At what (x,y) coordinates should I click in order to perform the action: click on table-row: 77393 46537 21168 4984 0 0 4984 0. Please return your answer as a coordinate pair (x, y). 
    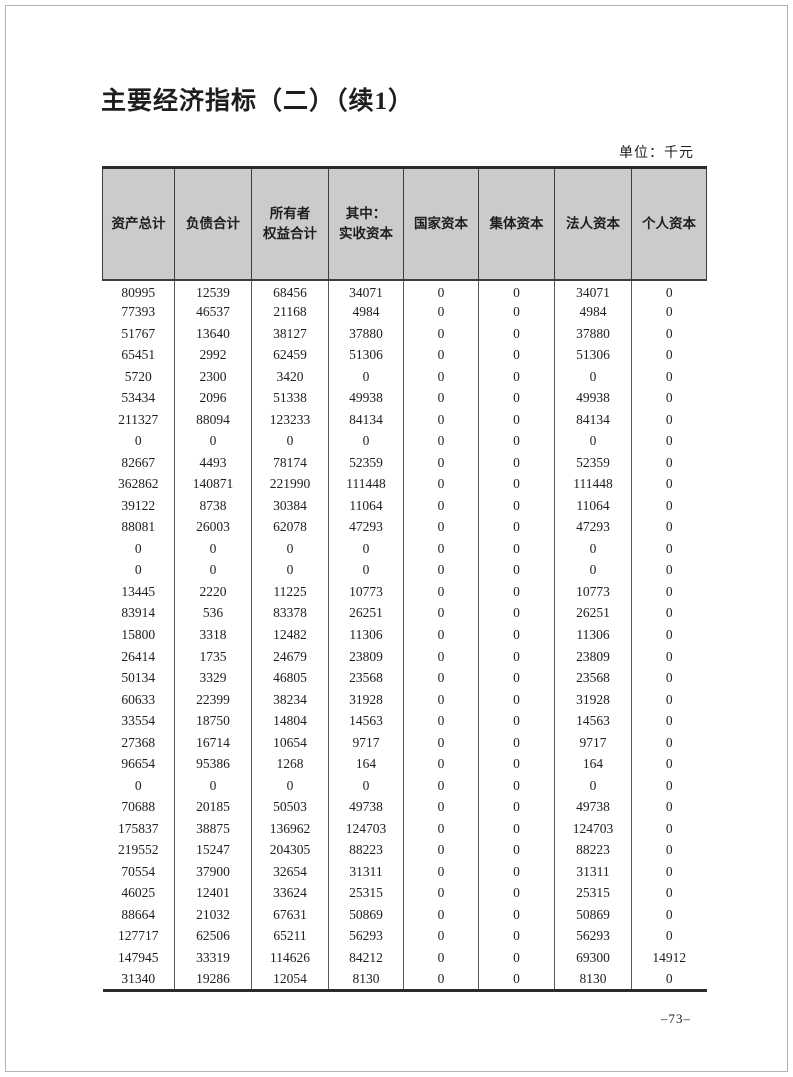
    Looking at the image, I should click on (404, 312).